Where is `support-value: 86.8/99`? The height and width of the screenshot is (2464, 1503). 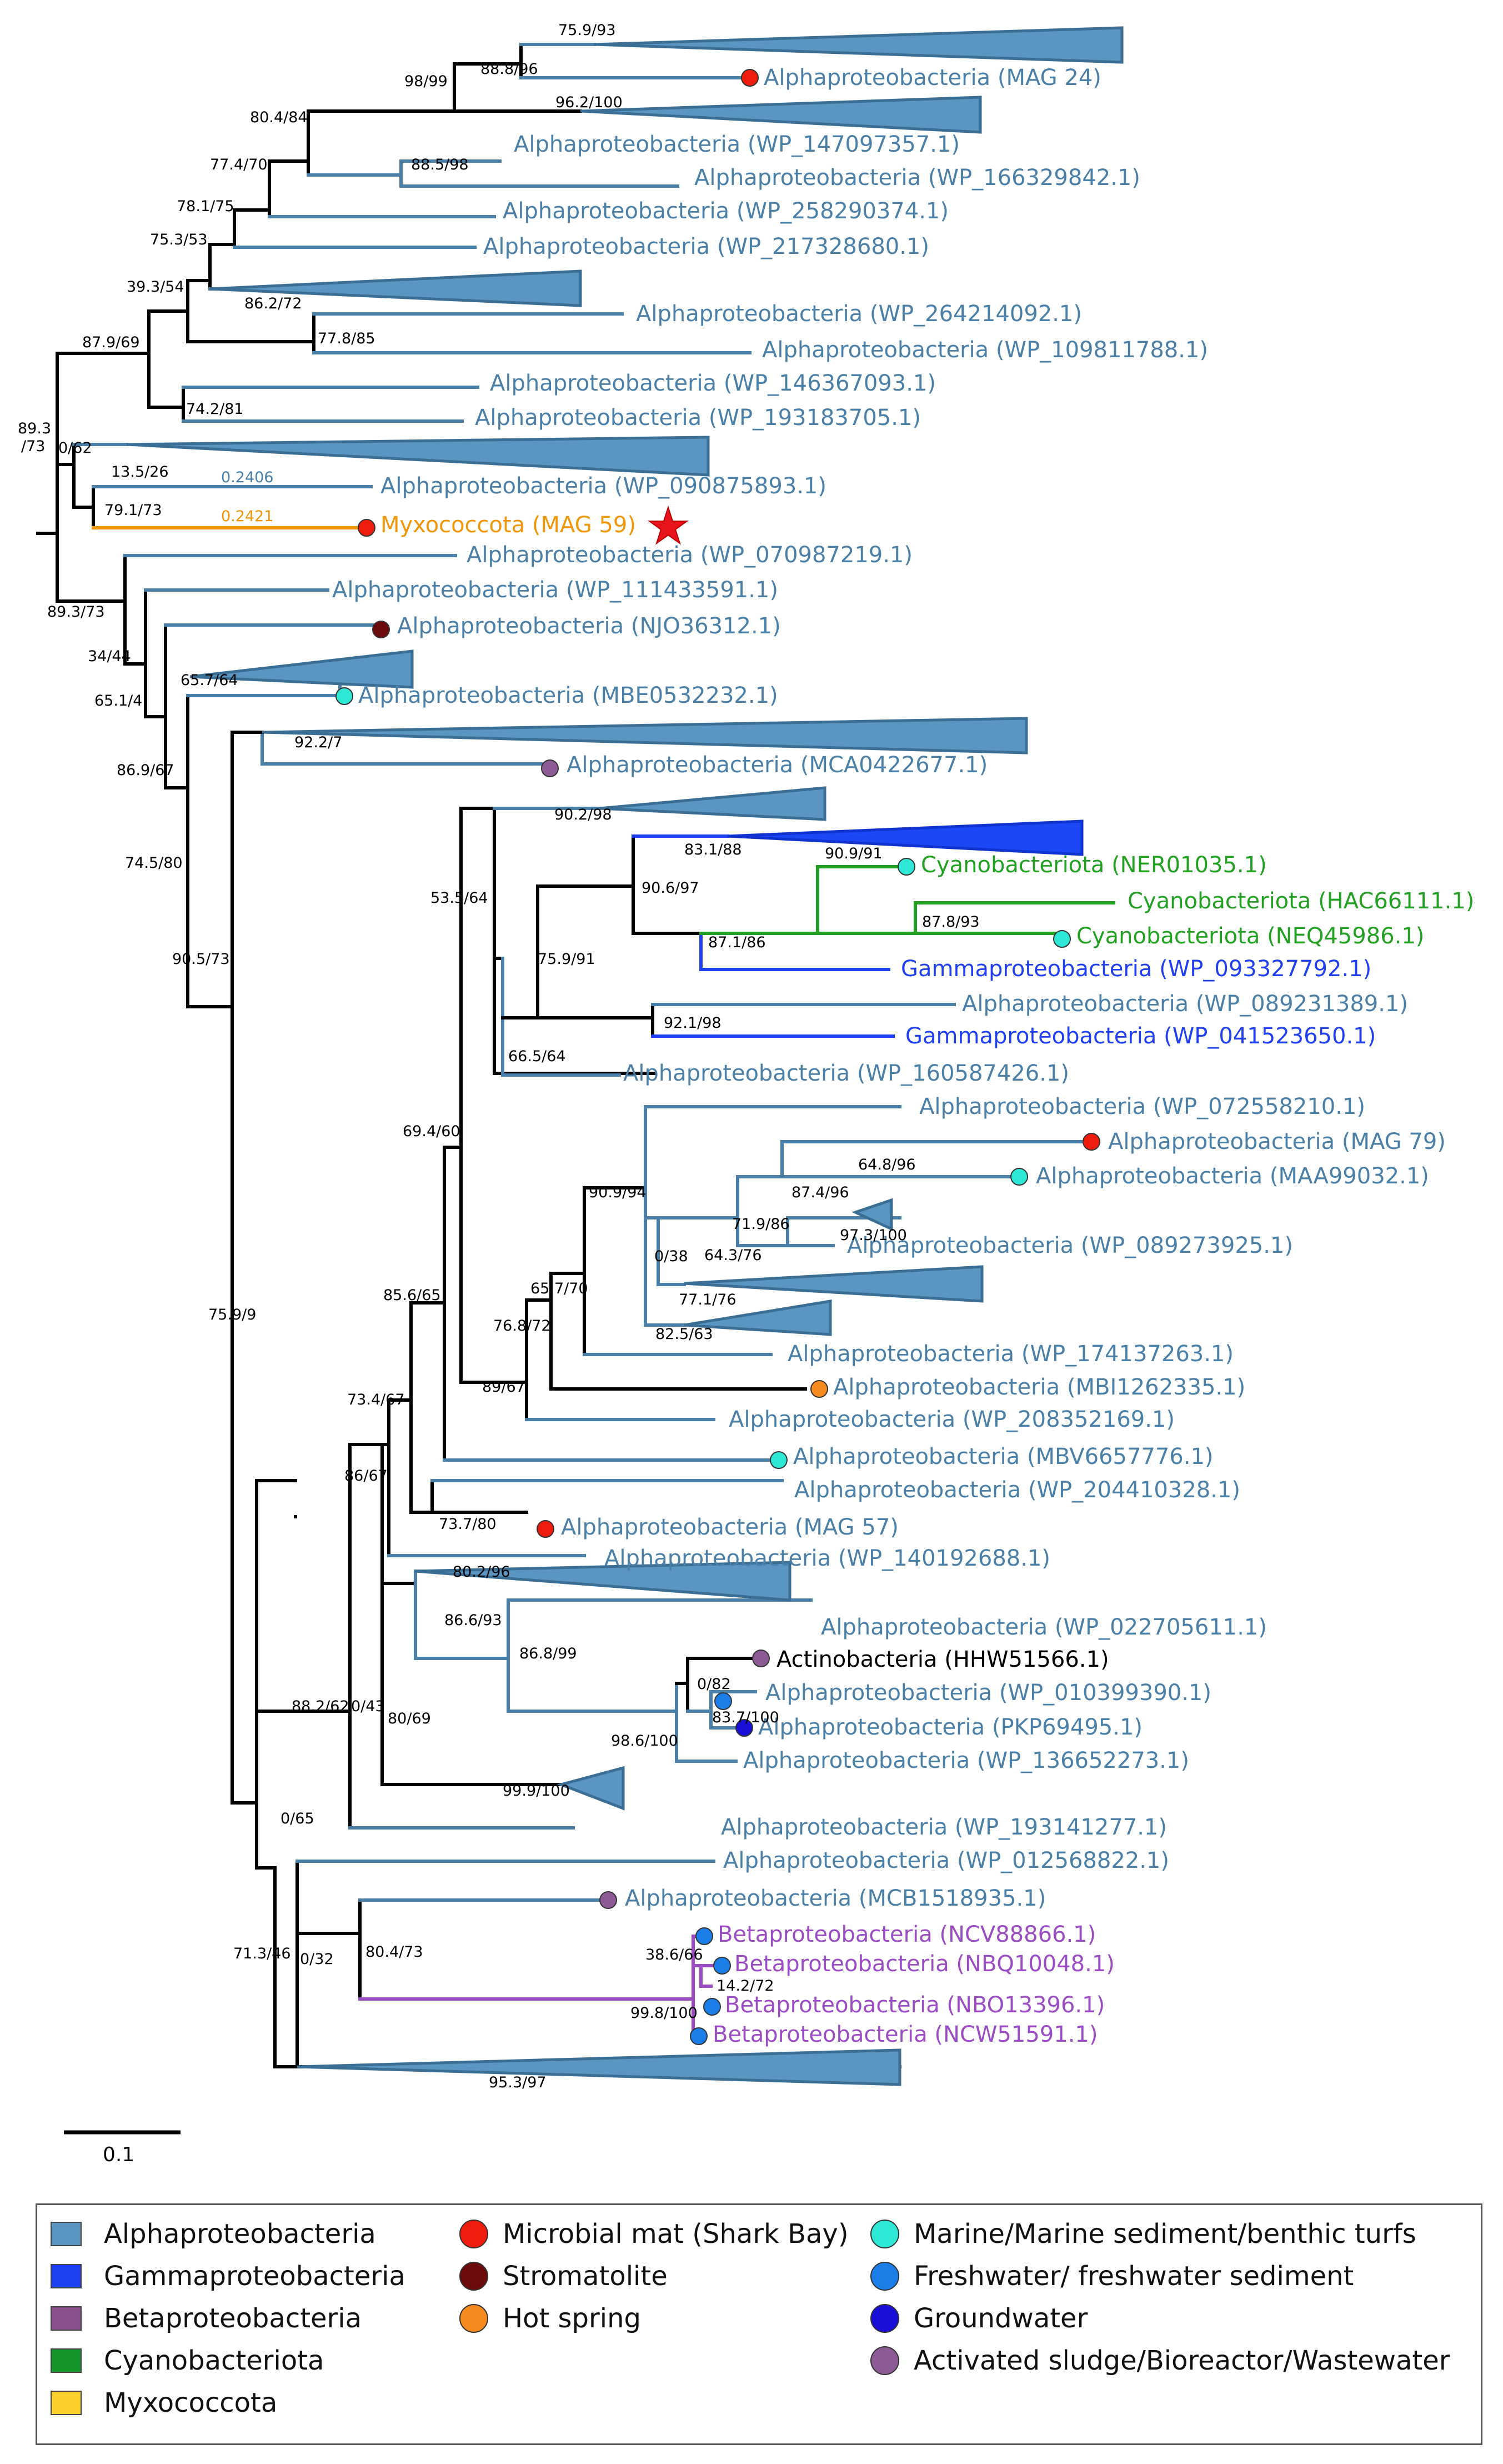 support-value: 86.8/99 is located at coordinates (548, 1653).